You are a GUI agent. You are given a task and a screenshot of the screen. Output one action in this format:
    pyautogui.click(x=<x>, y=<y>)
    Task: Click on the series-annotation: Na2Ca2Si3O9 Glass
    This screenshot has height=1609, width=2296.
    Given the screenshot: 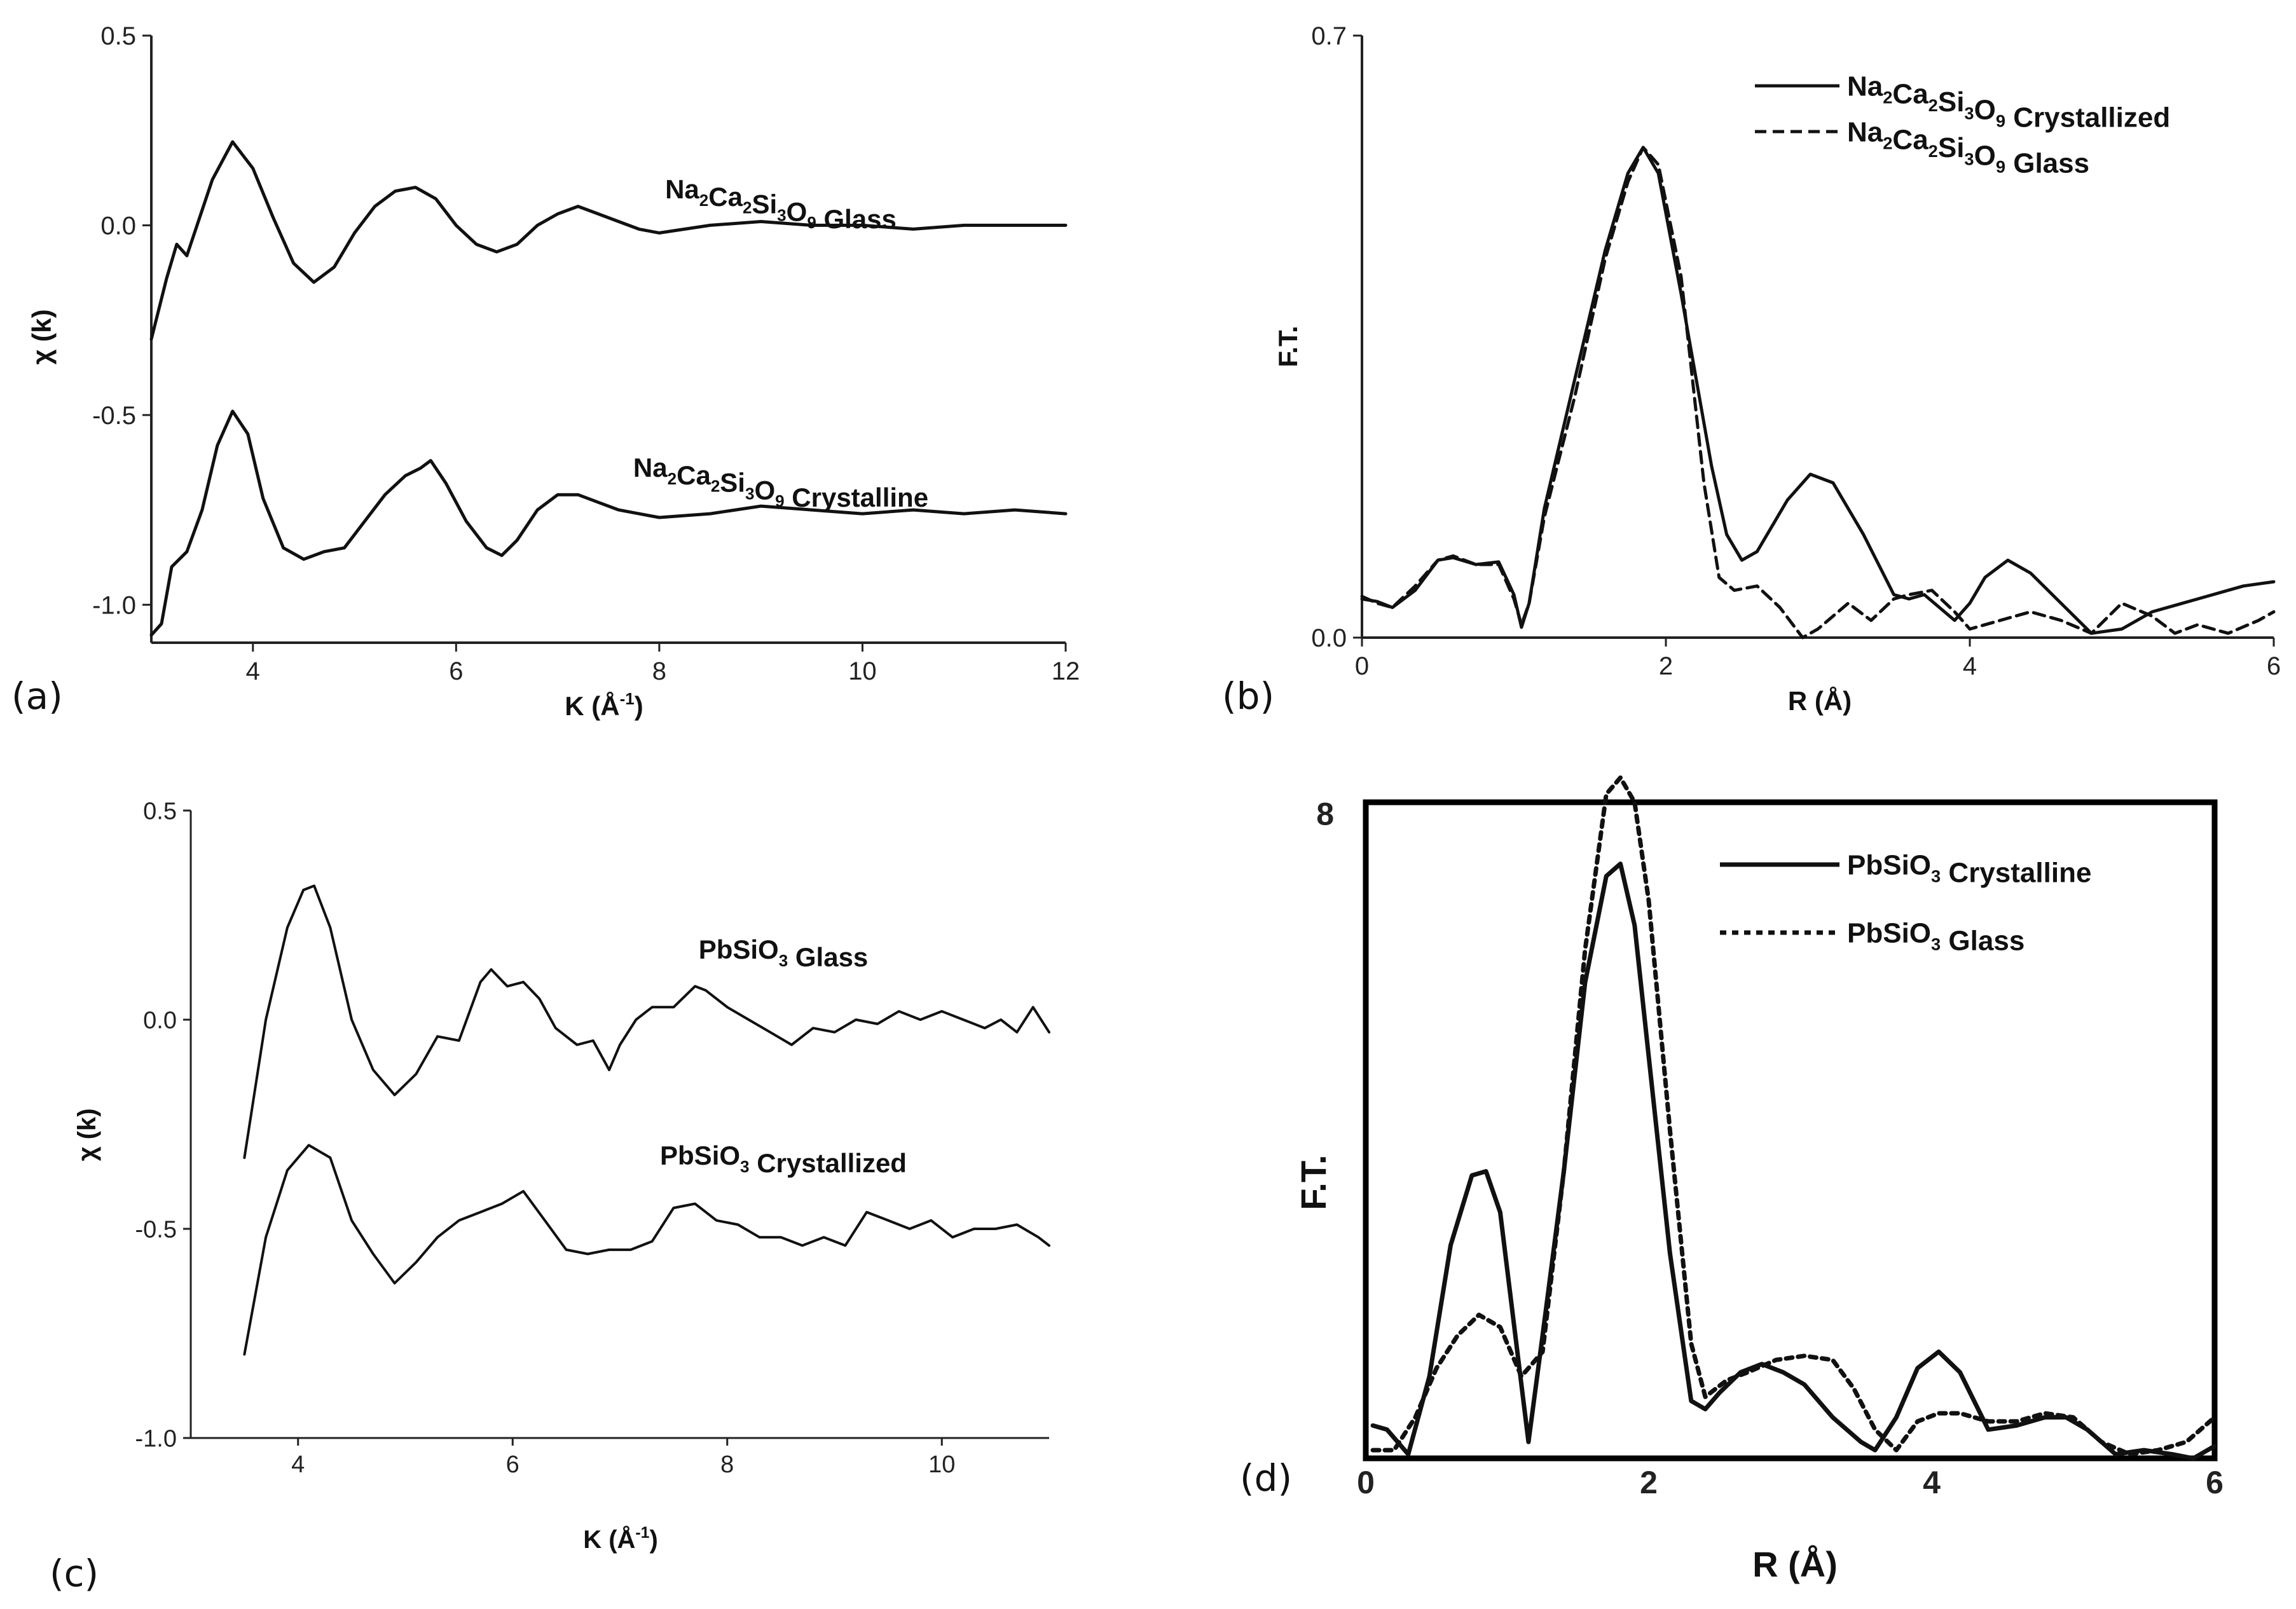 What is the action you would take?
    pyautogui.click(x=781, y=204)
    